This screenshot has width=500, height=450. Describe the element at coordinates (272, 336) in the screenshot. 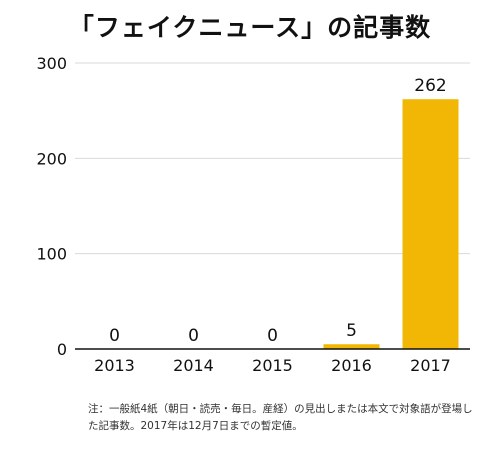

I see `data-label-2015: 0` at that location.